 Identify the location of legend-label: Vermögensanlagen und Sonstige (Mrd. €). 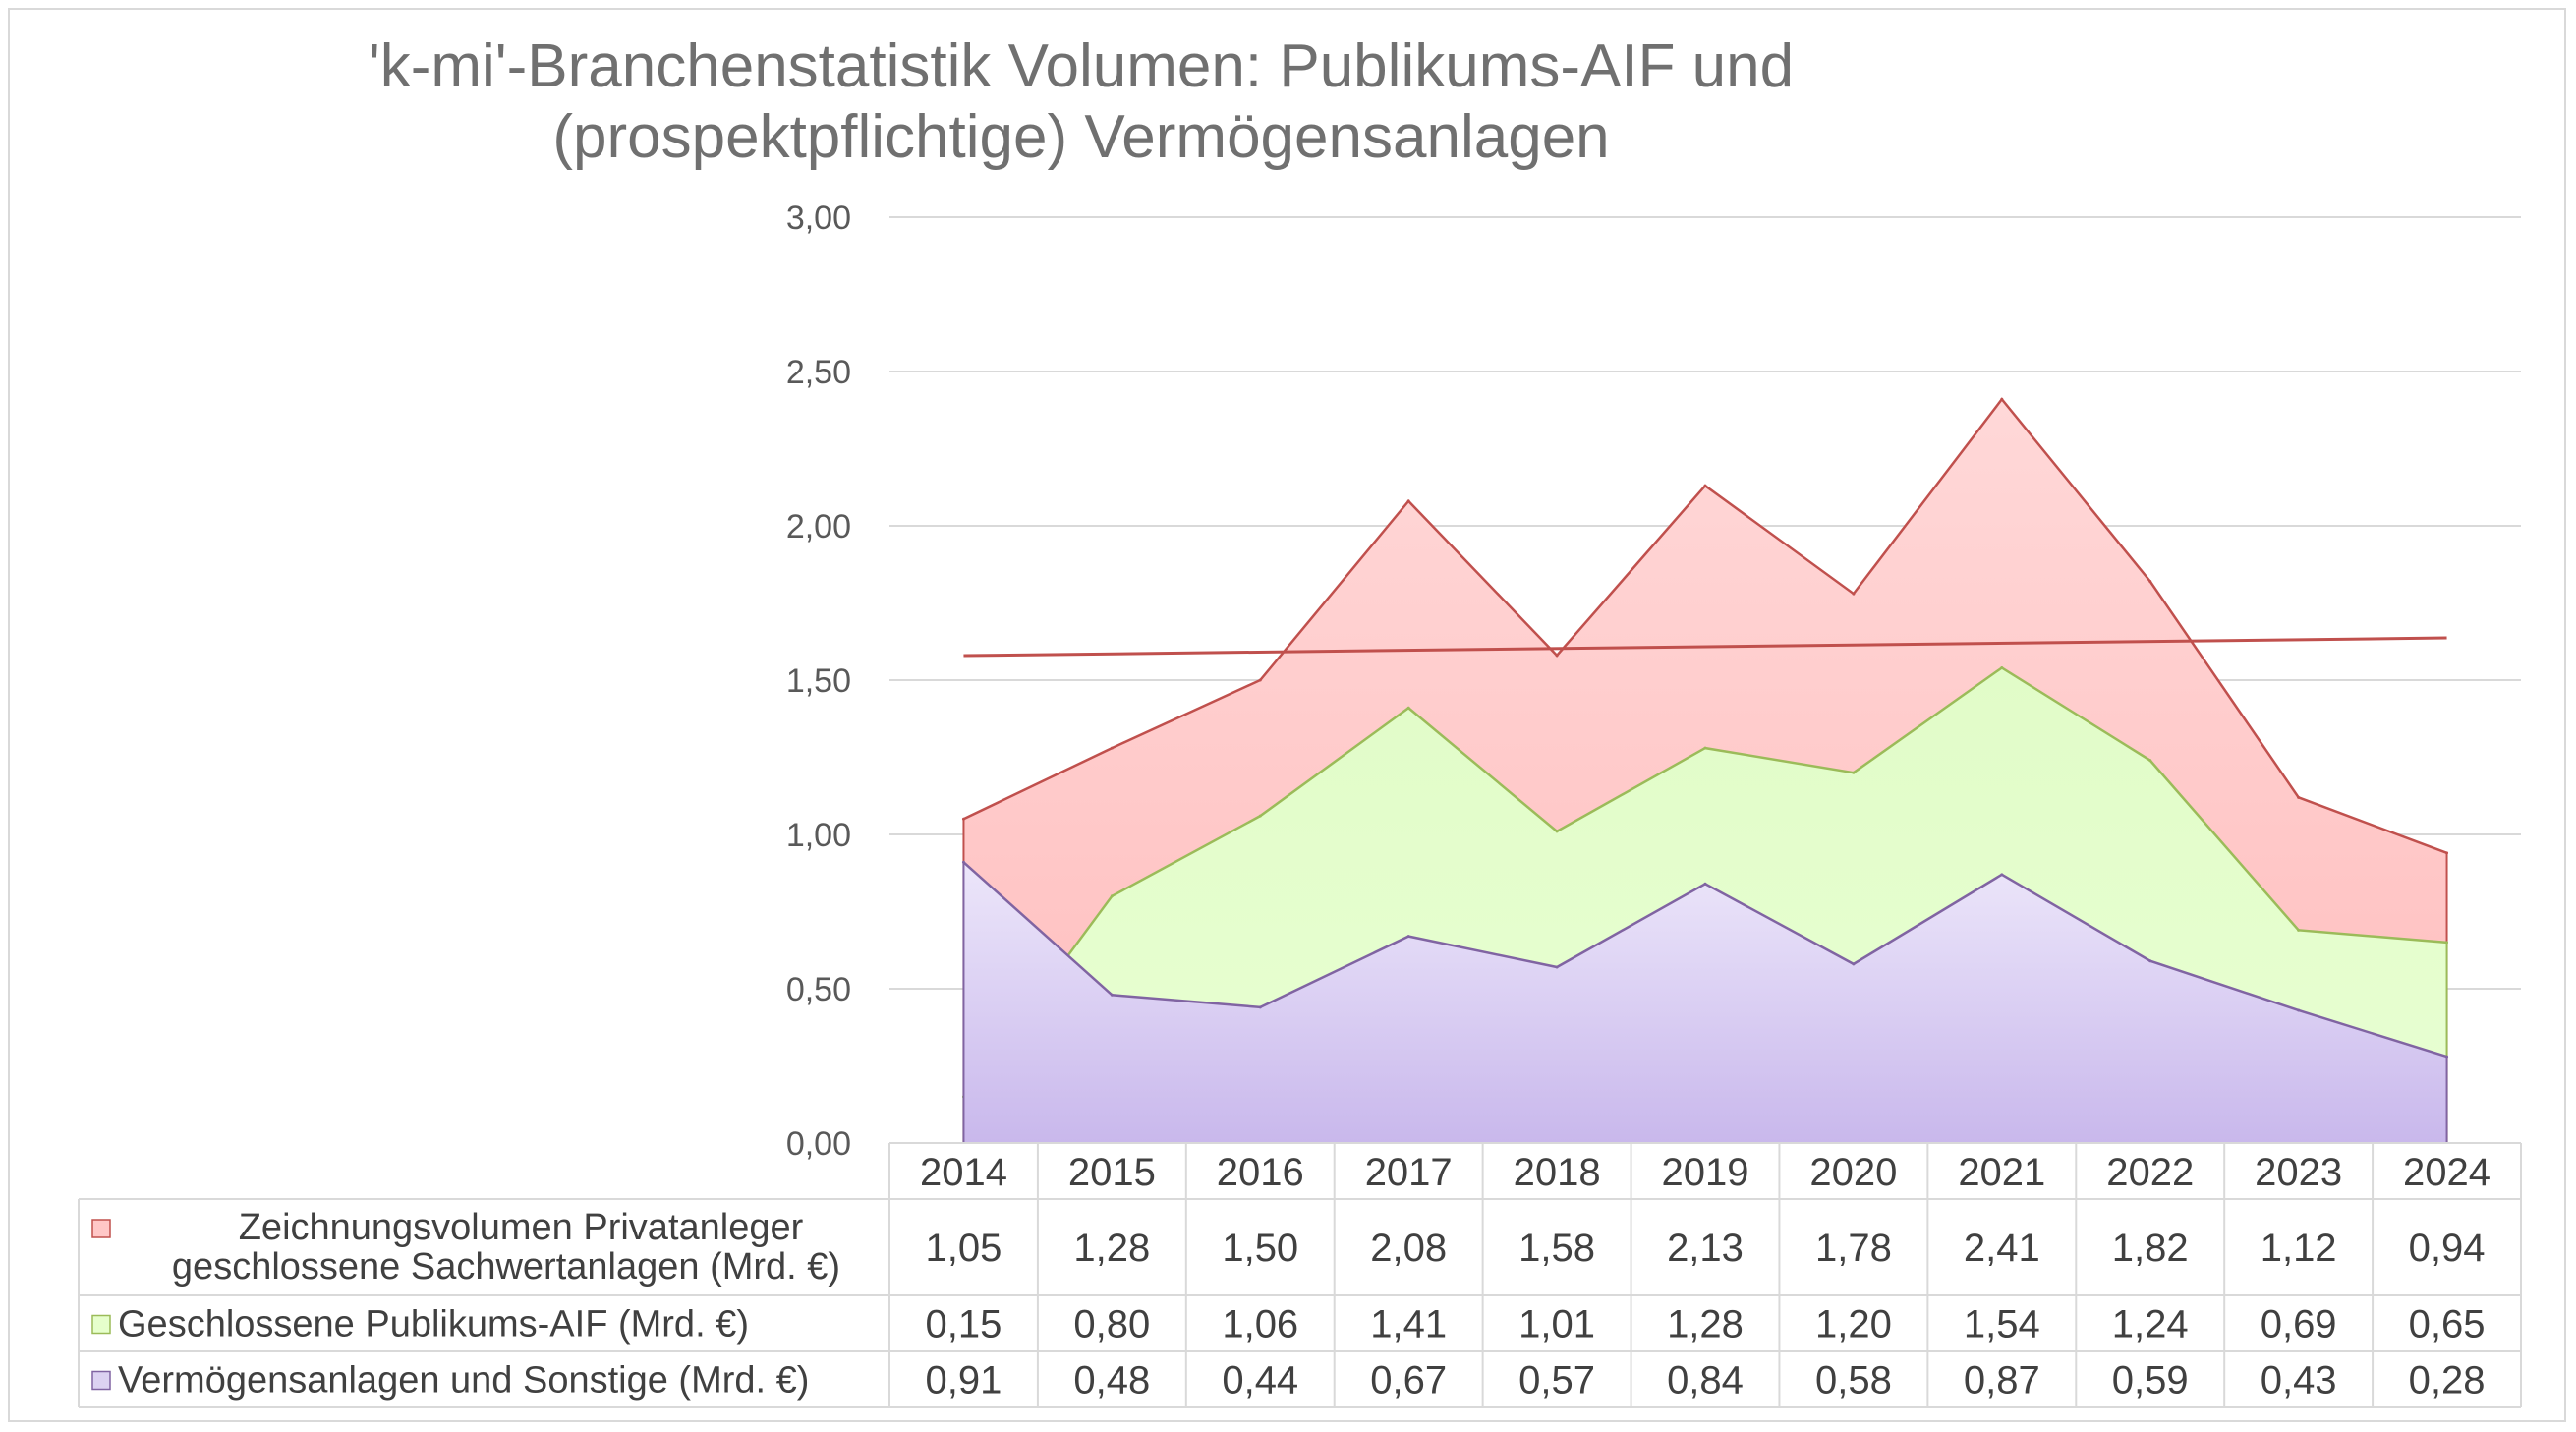
(464, 1381).